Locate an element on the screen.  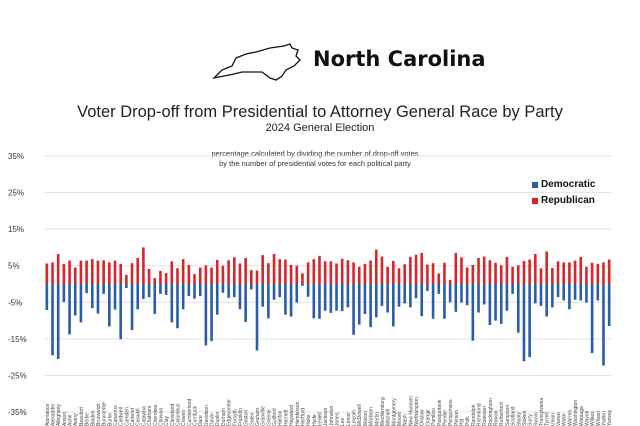
x-tick-label: Scotland is located at coordinates (514, 416).